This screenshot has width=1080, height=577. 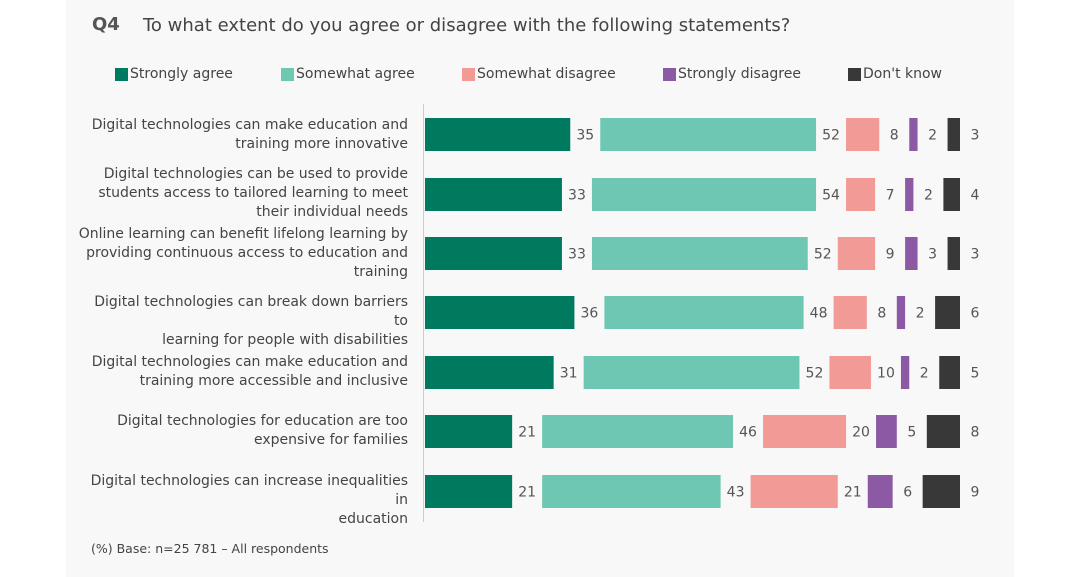 What do you see at coordinates (736, 493) in the screenshot?
I see `value-label-somewhat-agree-row-7: 43` at bounding box center [736, 493].